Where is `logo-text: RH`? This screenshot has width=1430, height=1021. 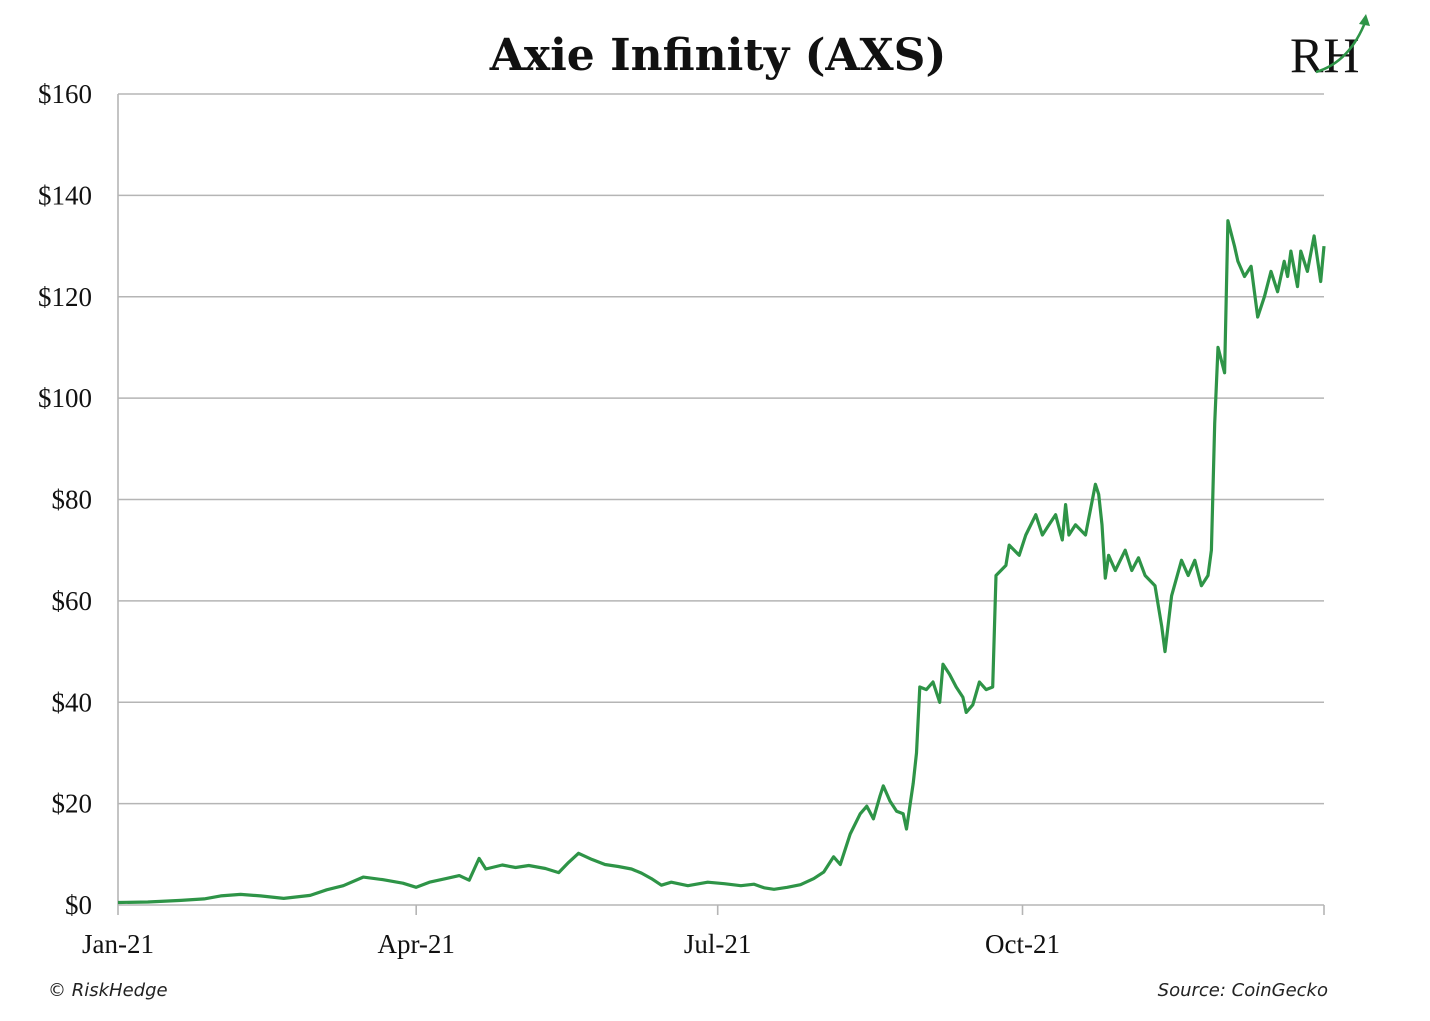 logo-text: RH is located at coordinates (1324, 55).